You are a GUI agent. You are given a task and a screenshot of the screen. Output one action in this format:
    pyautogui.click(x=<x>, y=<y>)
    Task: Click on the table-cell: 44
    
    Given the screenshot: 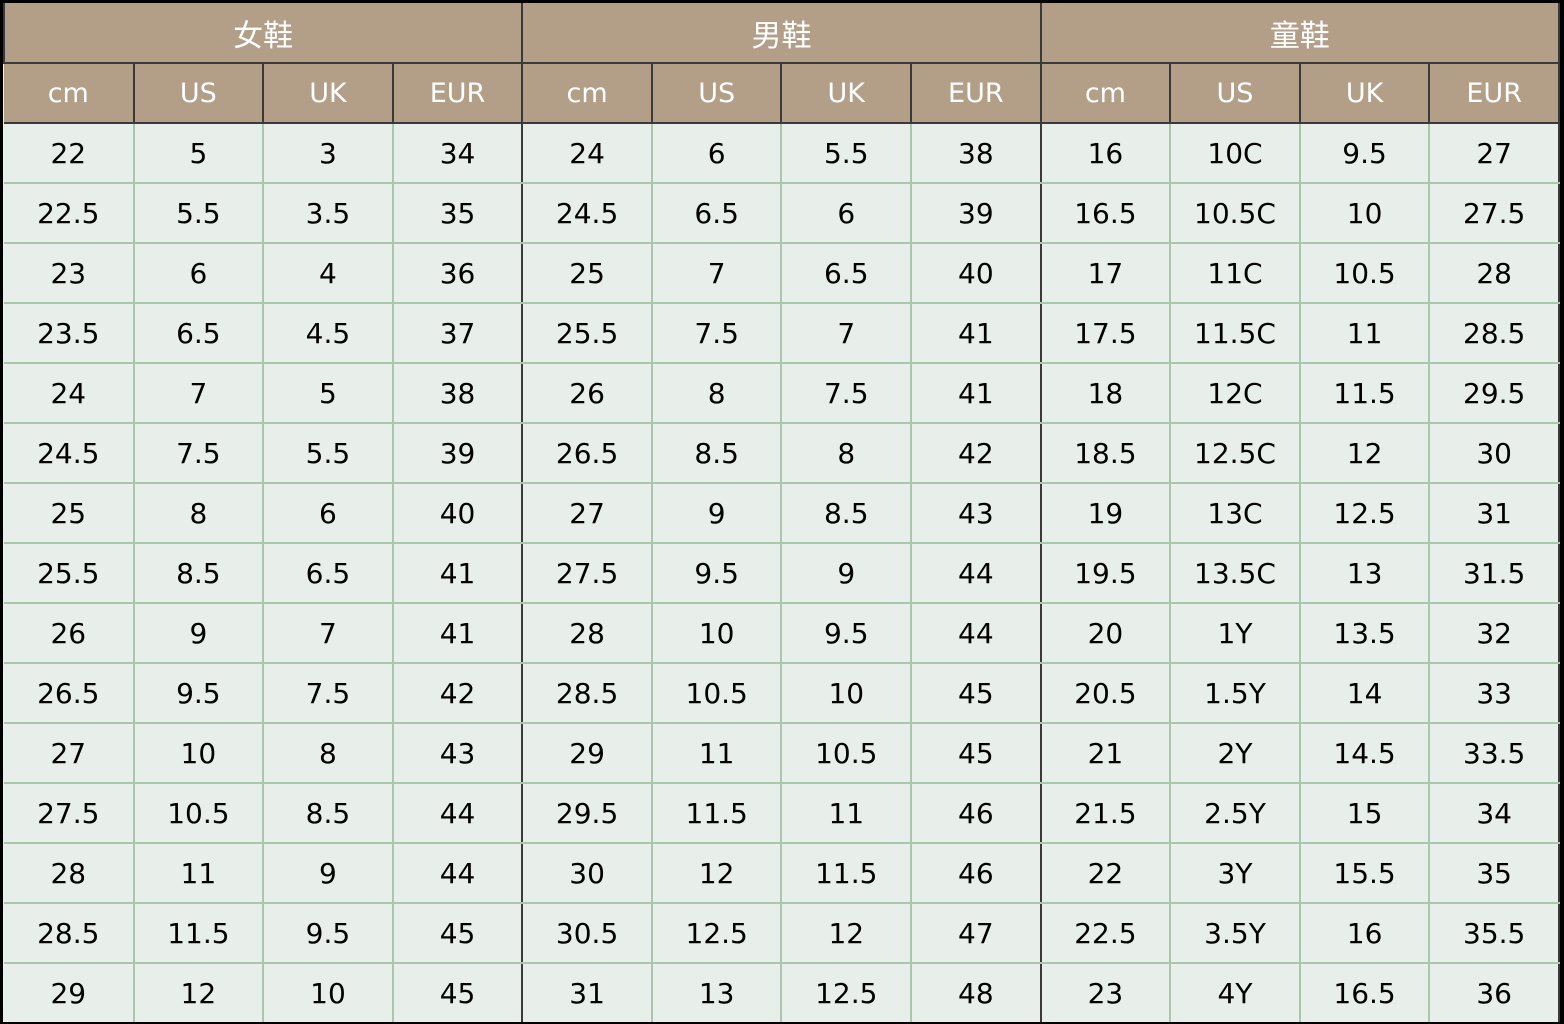 What is the action you would take?
    pyautogui.click(x=458, y=873)
    